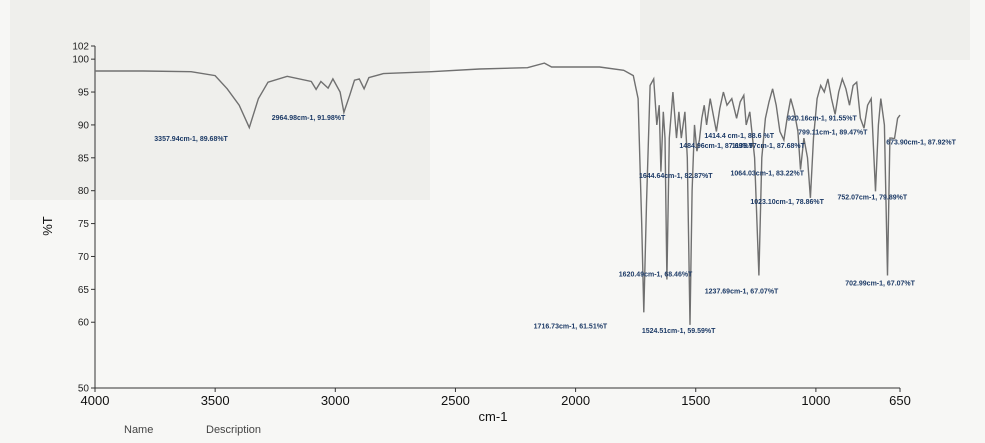 The height and width of the screenshot is (443, 985). Describe the element at coordinates (234, 430) in the screenshot. I see `footer-description-column: Description` at that location.